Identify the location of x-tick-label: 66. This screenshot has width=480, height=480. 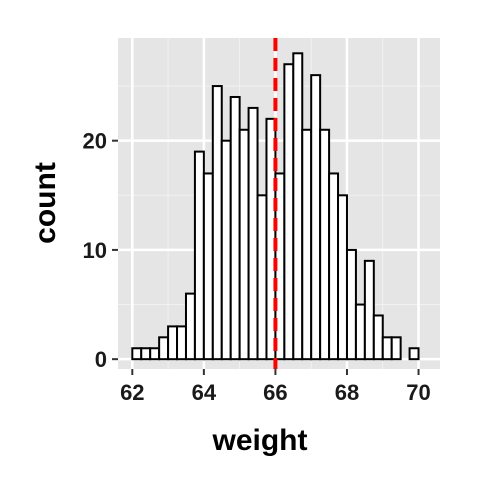
(275, 392).